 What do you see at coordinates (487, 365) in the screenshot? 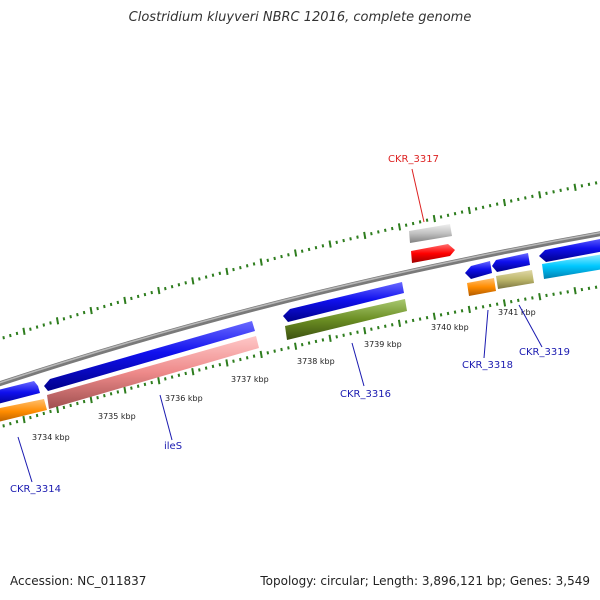
I see `gene-label-ckr_3318: CKR_3318` at bounding box center [487, 365].